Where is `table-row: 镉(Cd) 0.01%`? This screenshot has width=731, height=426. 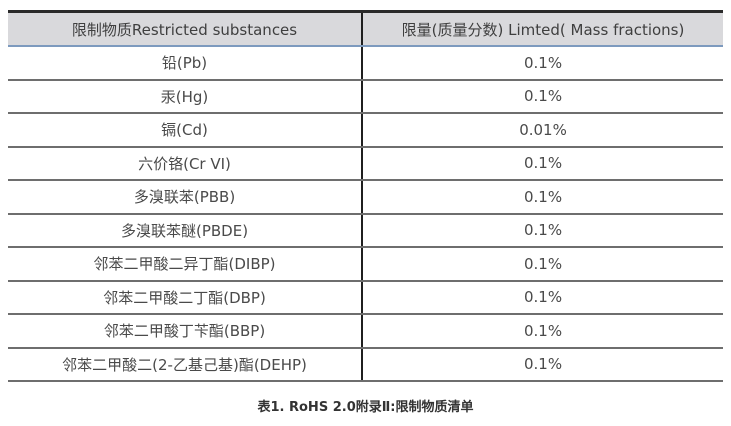
table-row: 镉(Cd) 0.01% is located at coordinates (365, 130).